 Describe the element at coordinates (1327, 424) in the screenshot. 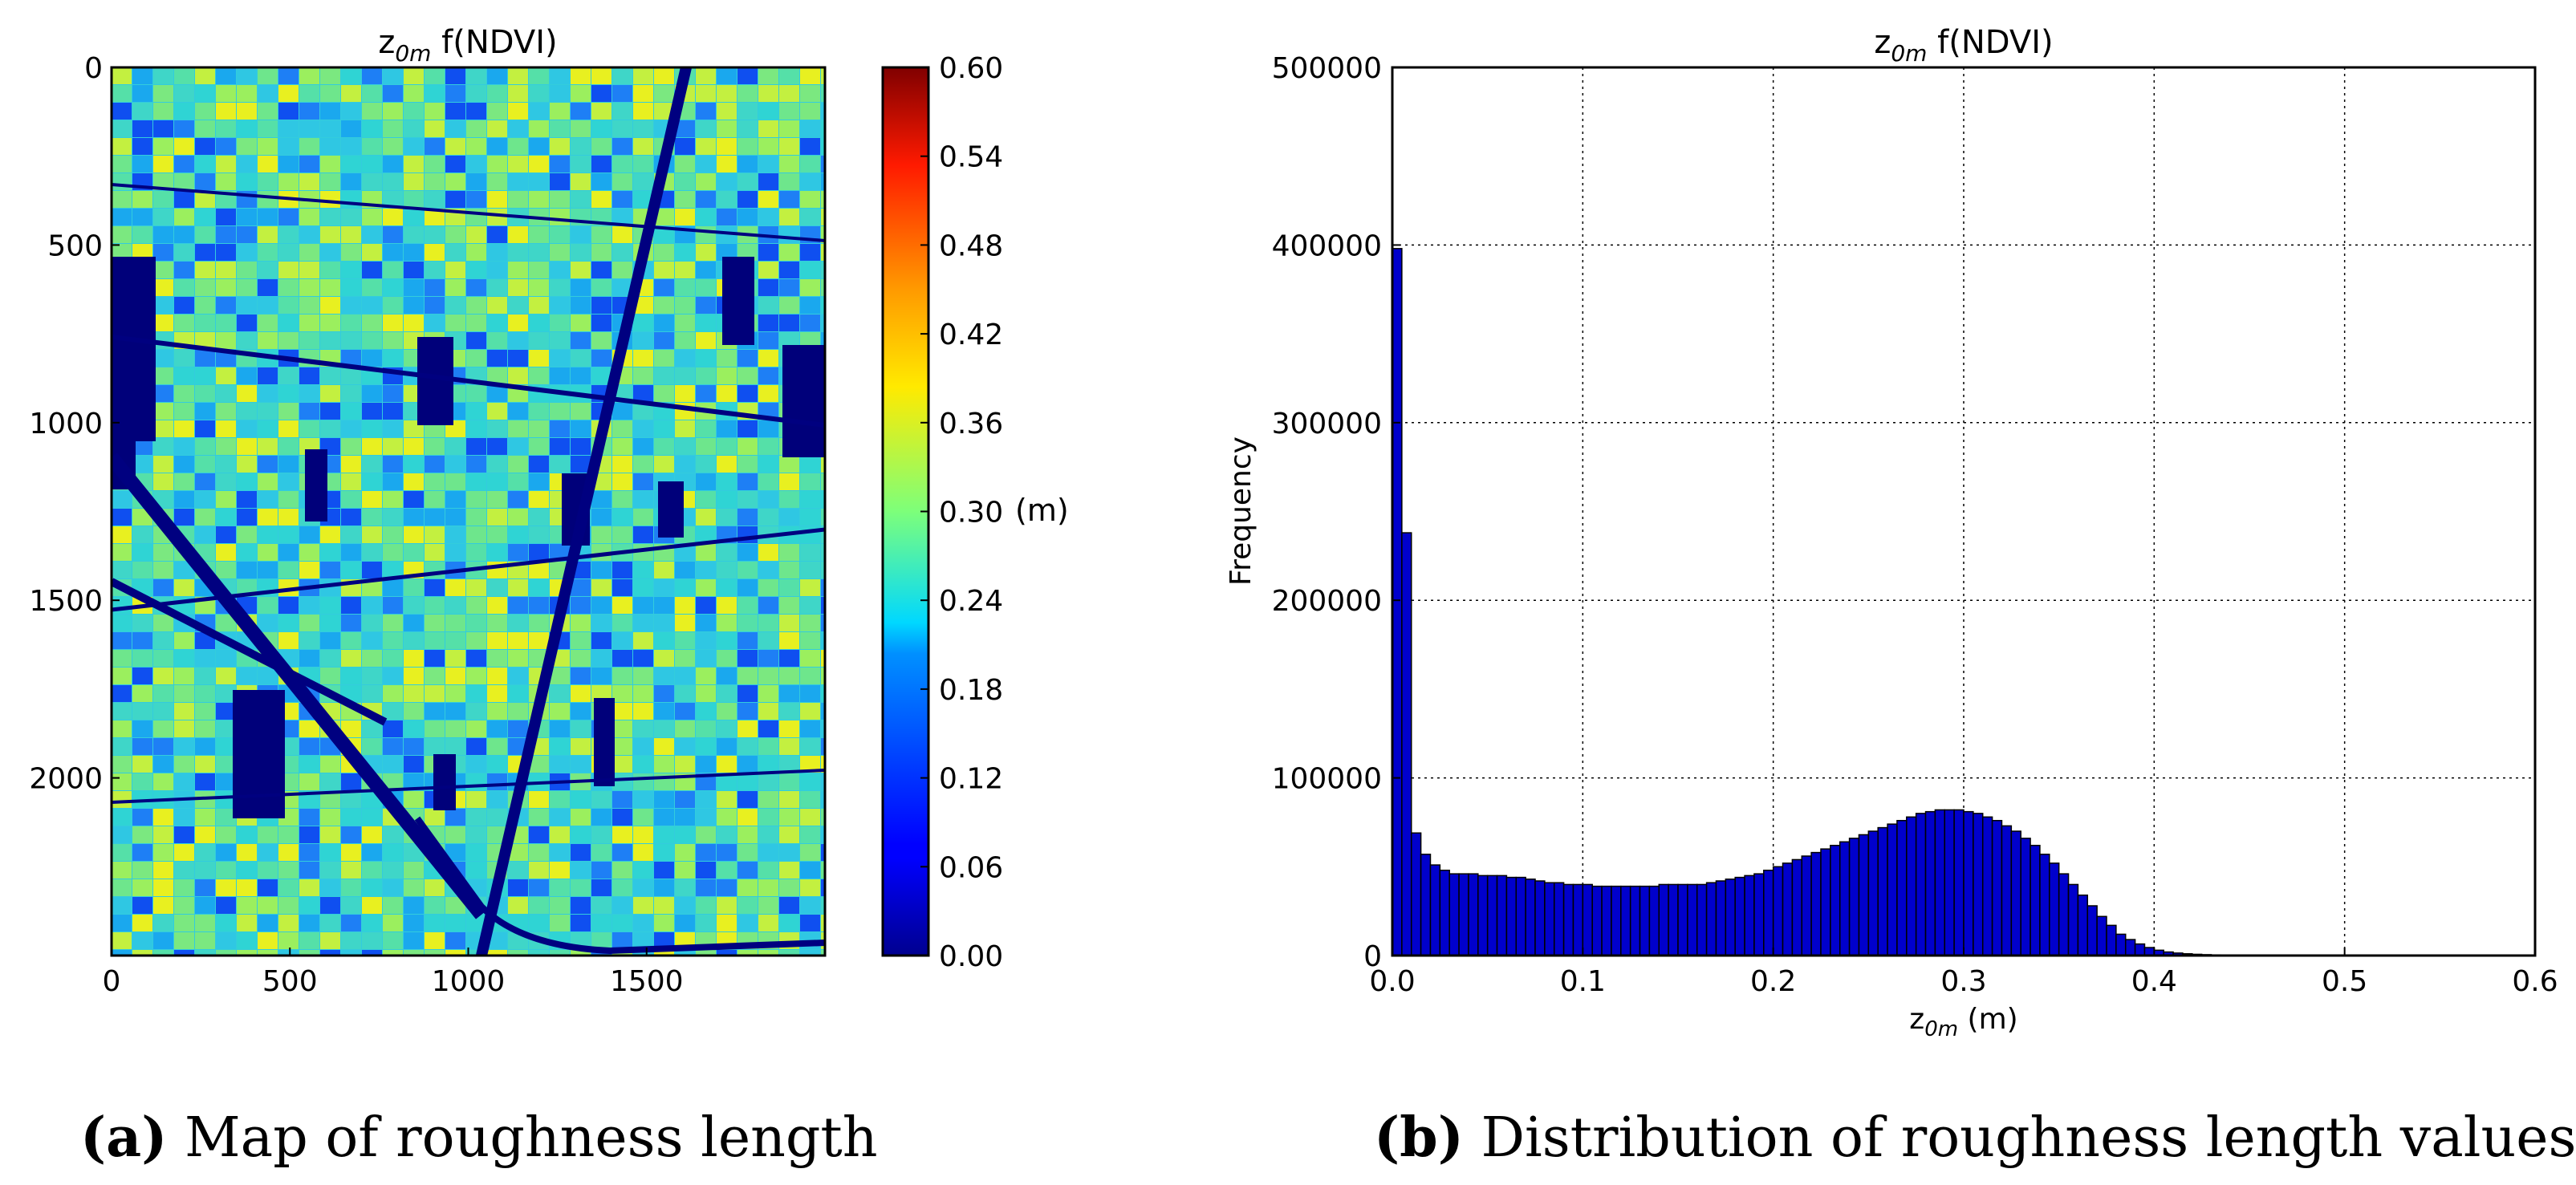

I see `histogram-y-tick-label: 300000` at that location.